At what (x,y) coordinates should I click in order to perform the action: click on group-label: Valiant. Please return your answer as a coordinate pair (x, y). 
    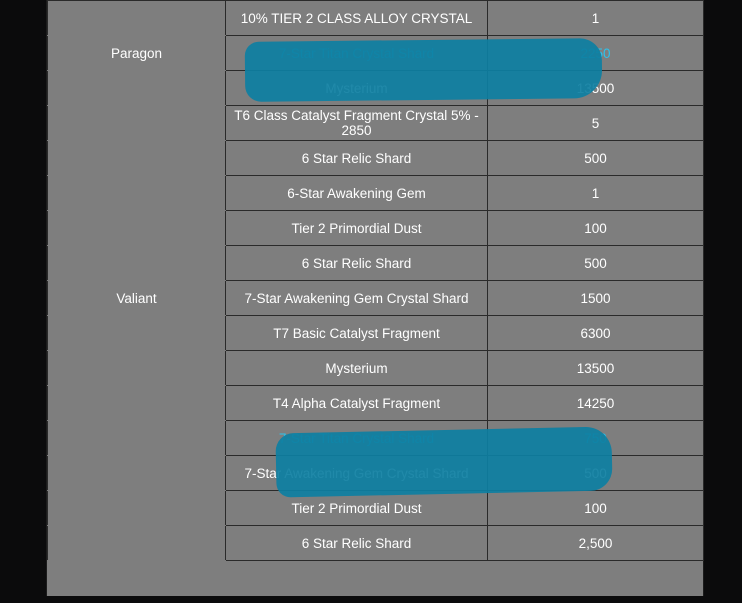
    Looking at the image, I should click on (136, 298).